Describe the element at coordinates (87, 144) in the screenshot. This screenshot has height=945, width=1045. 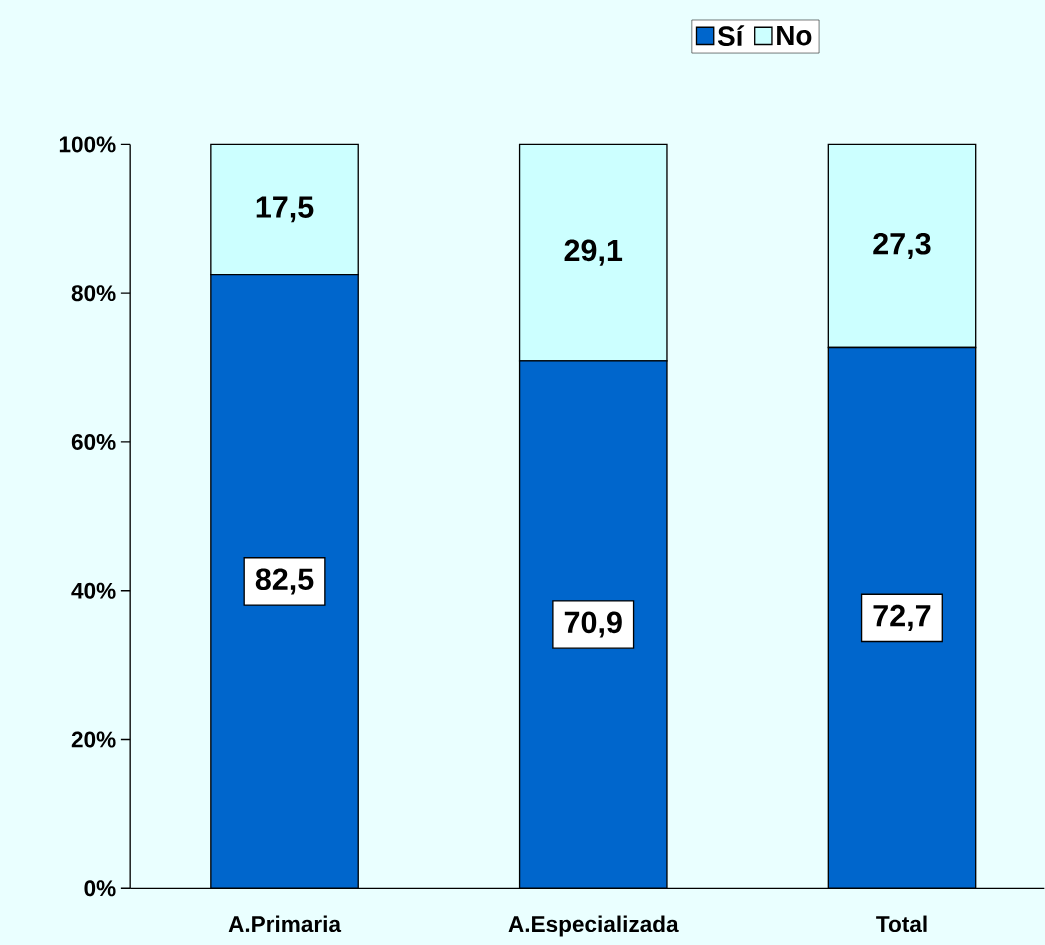
I see `y-tick-label: 100%` at that location.